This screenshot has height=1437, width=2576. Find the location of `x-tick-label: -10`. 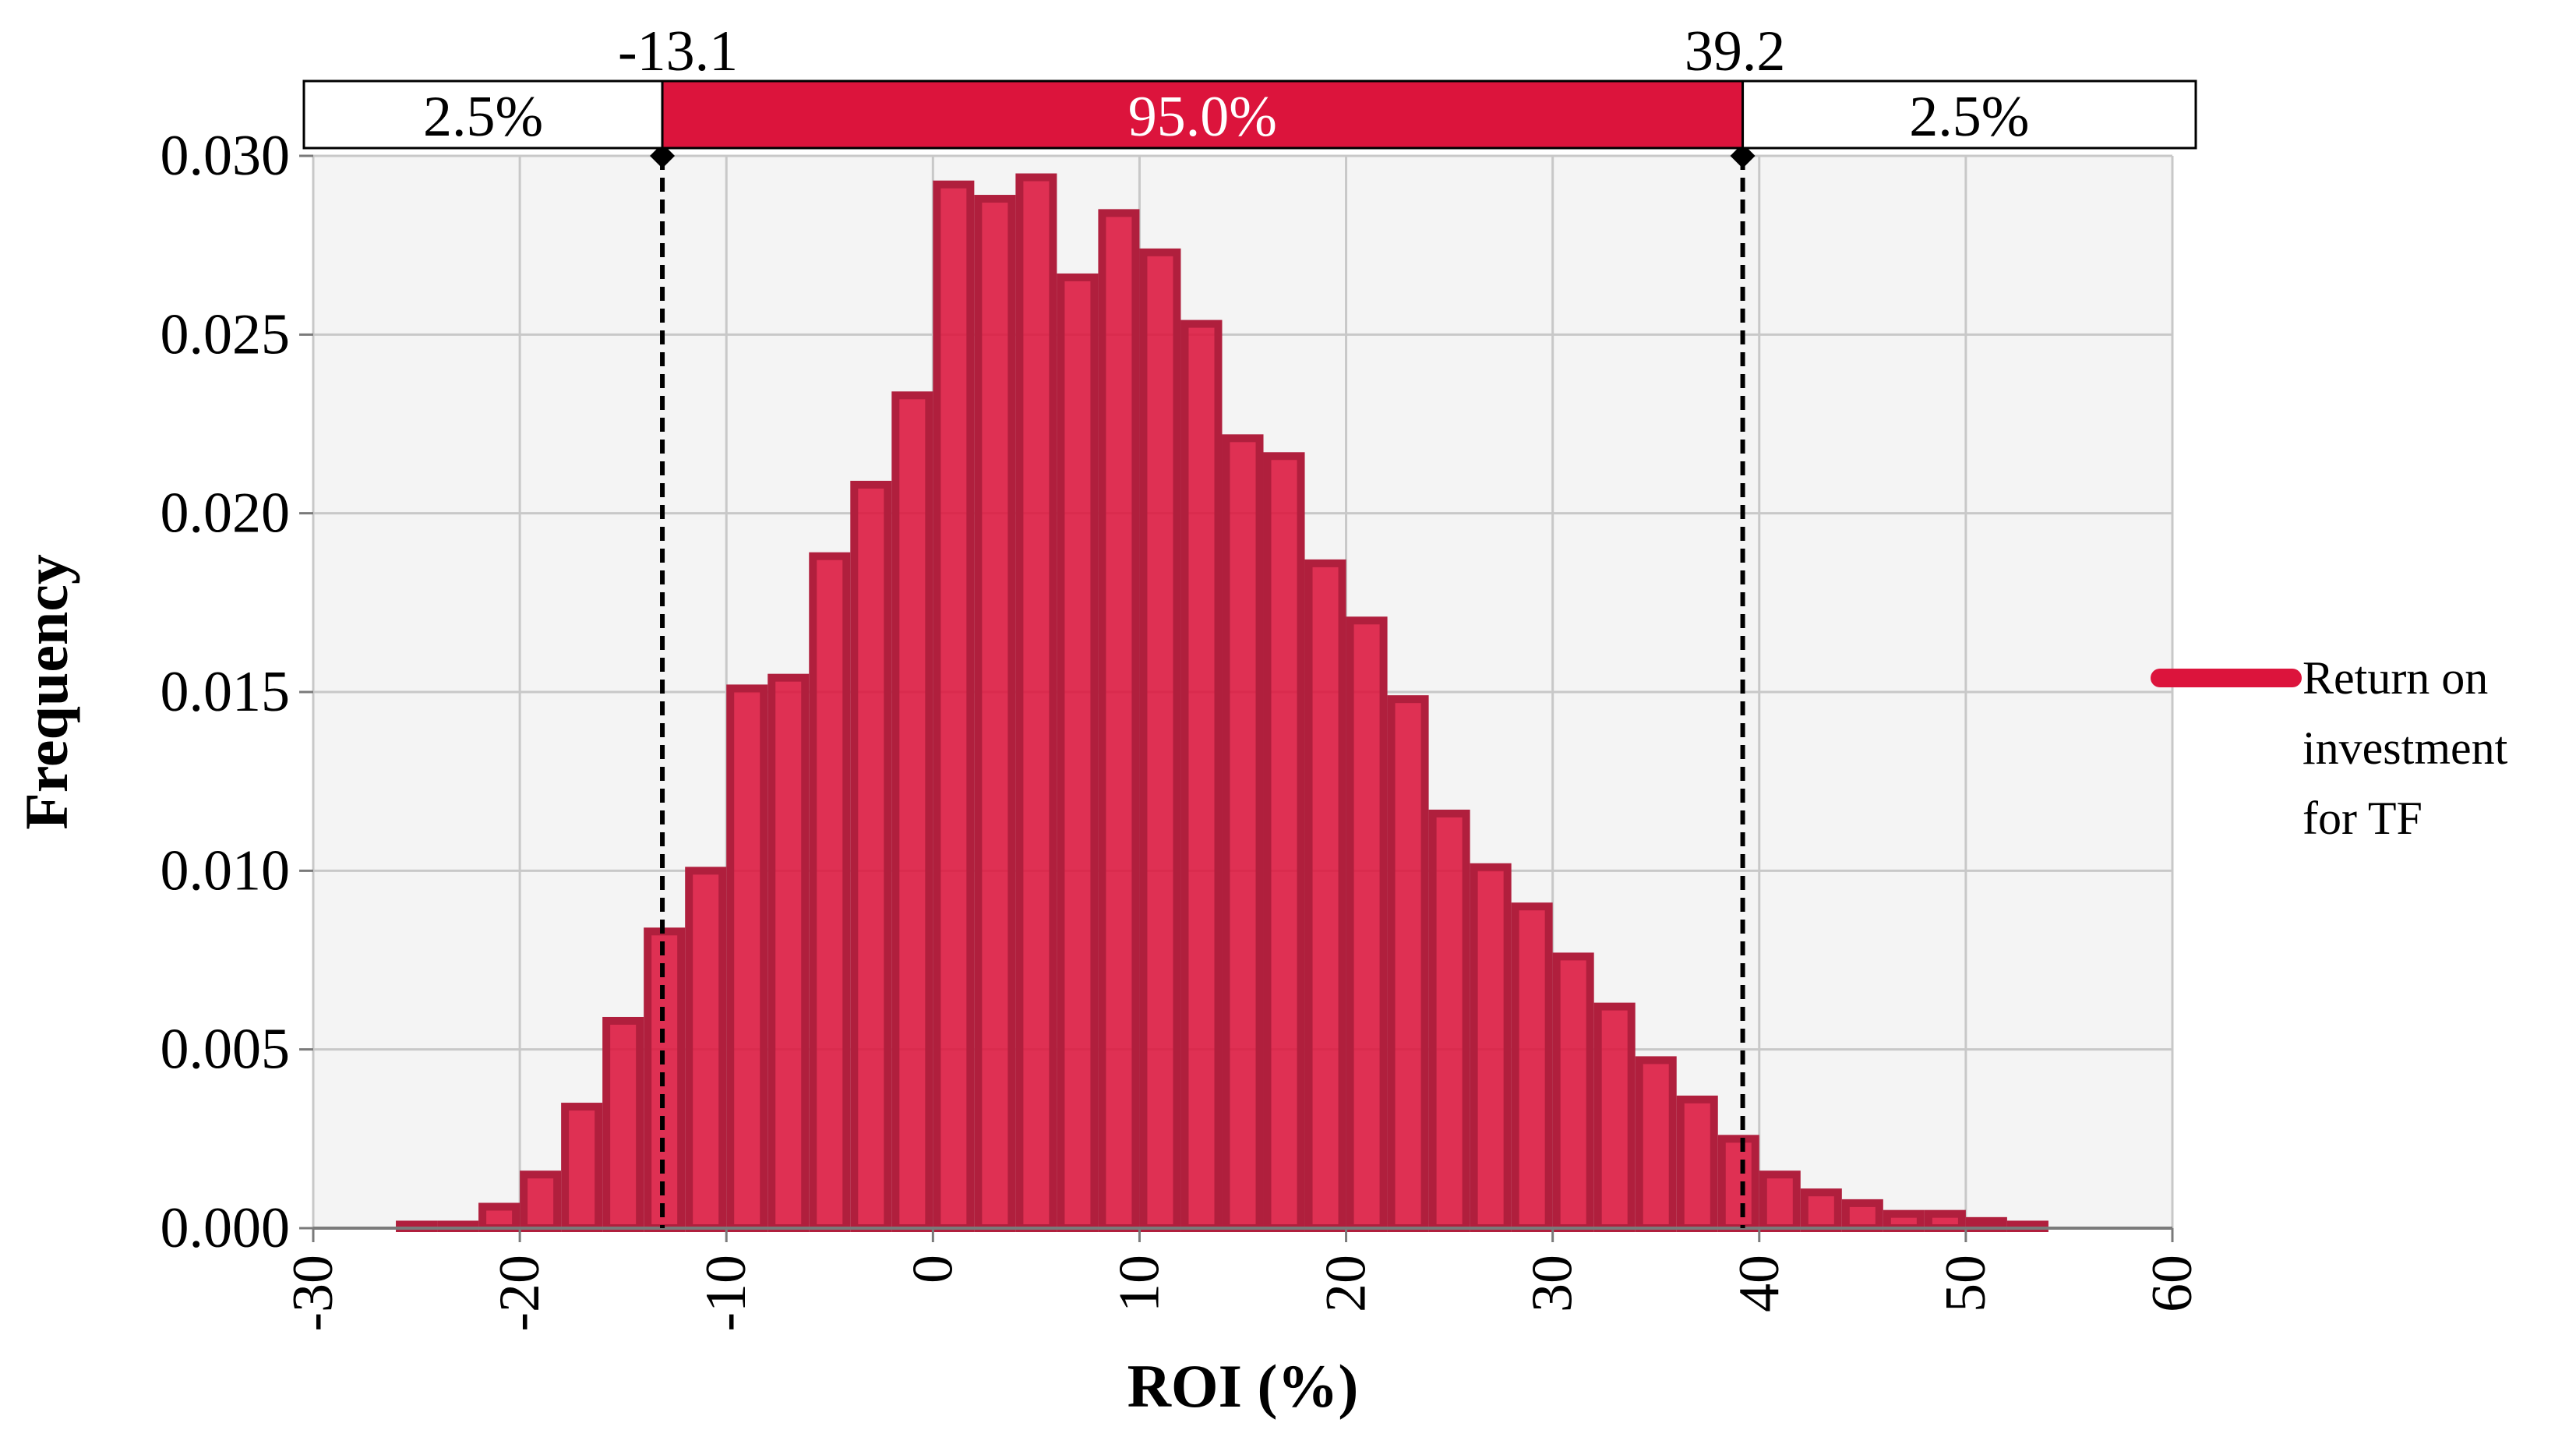

x-tick-label: -10 is located at coordinates (726, 1294).